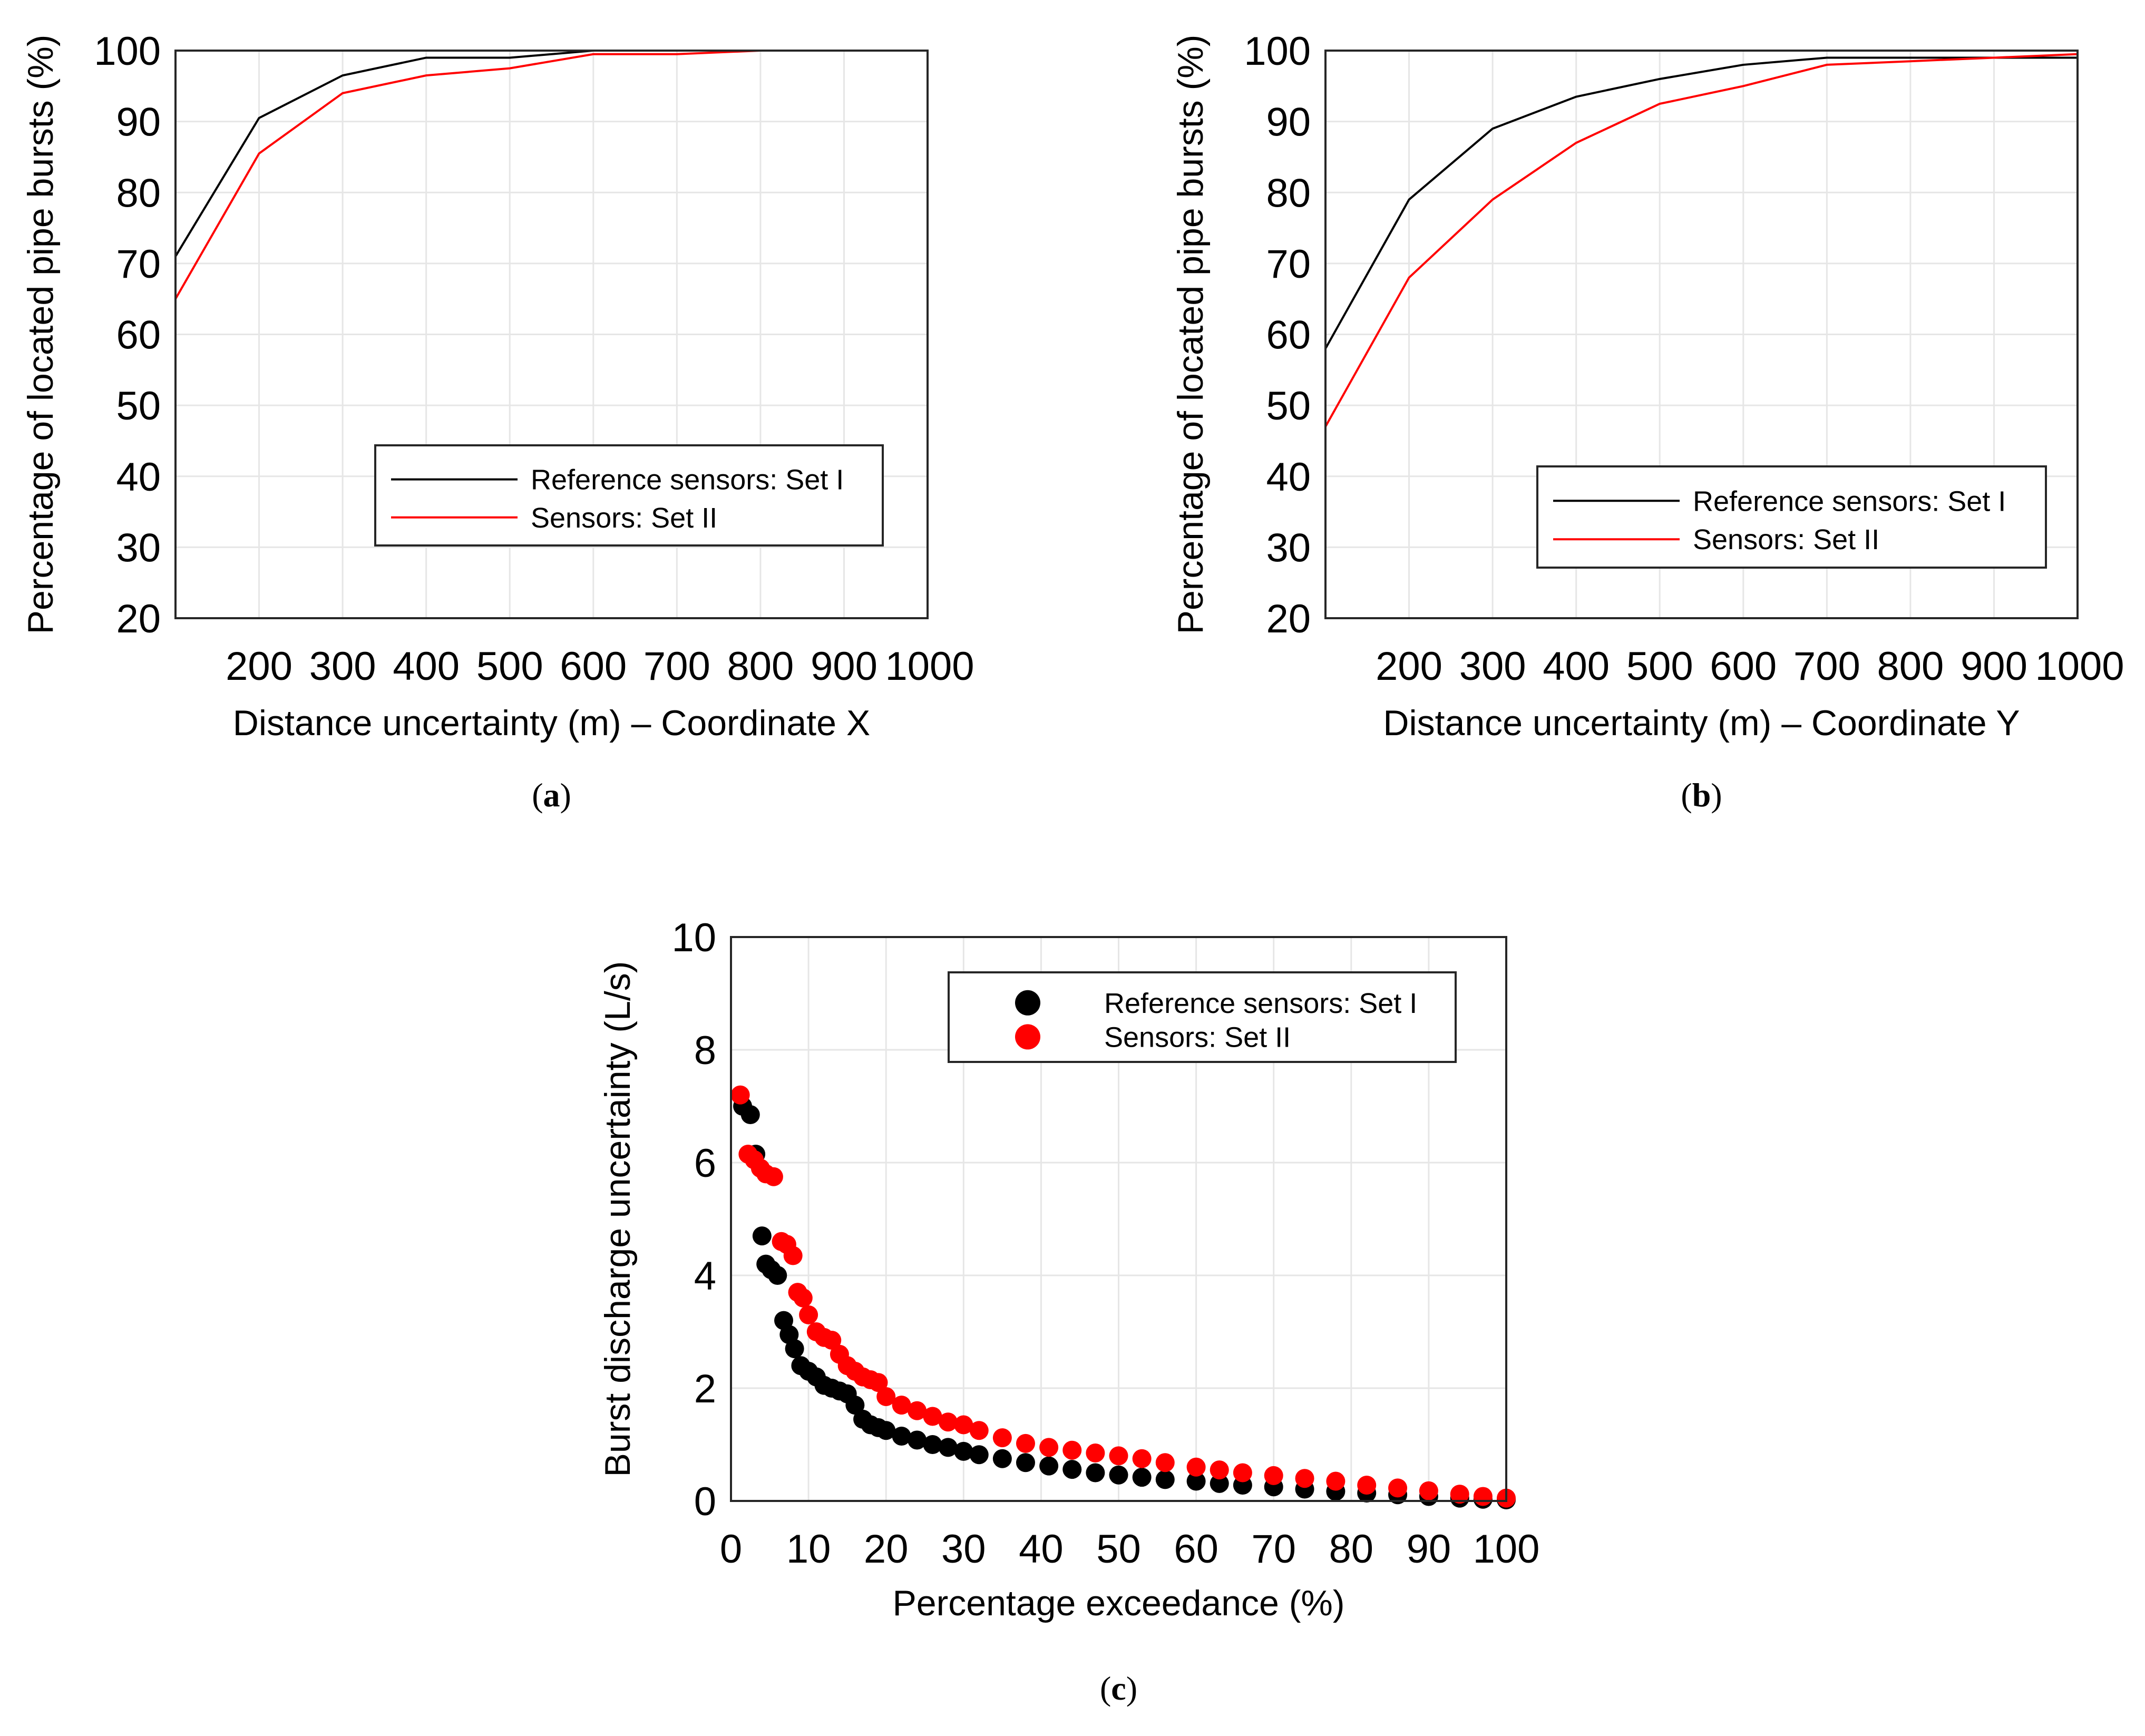 The image size is (2145, 1736). I want to click on x-tick-label: 10, so click(808, 1549).